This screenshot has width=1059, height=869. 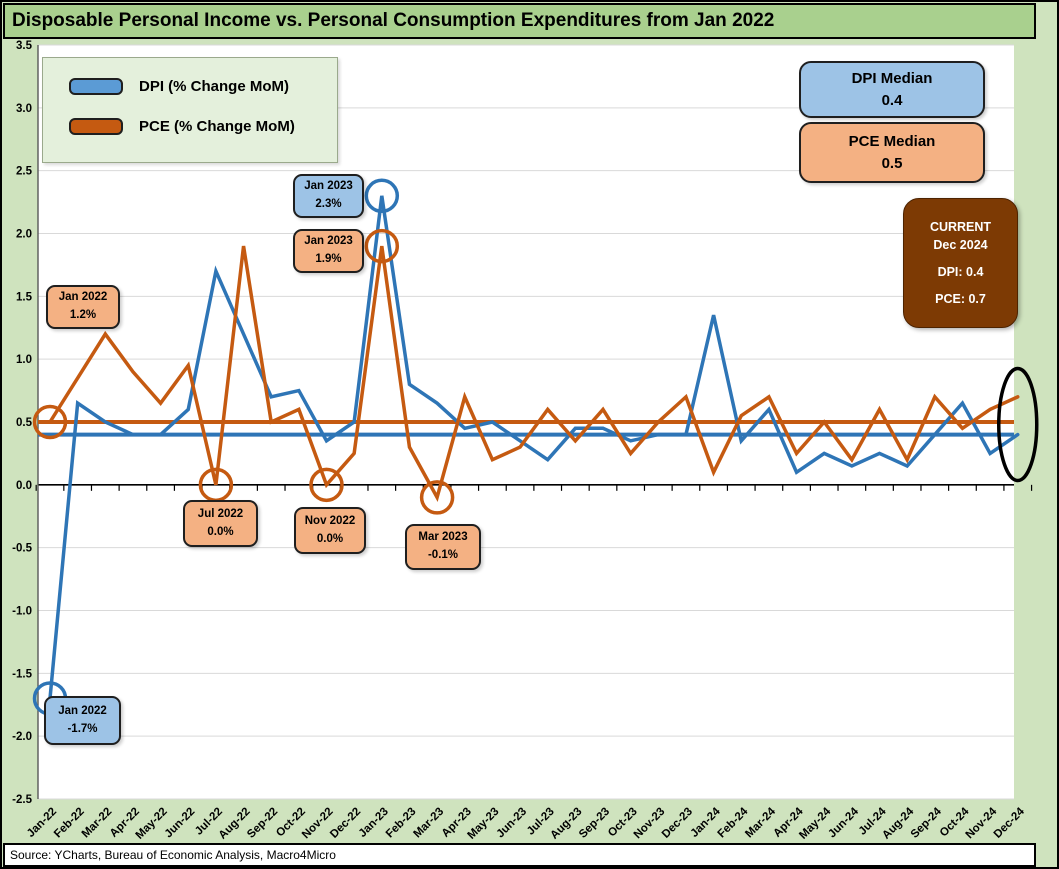 I want to click on current-subtitle: Dec 2024, so click(x=960, y=245).